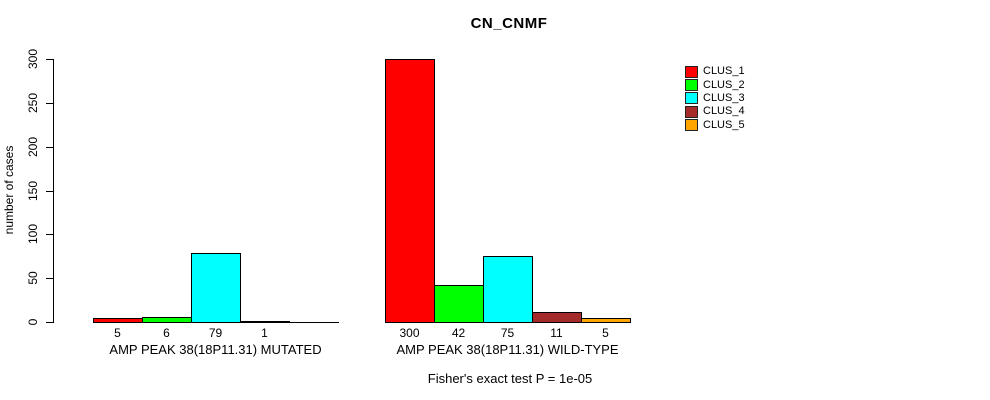  I want to click on y-axis-tick-label: 150, so click(33, 191).